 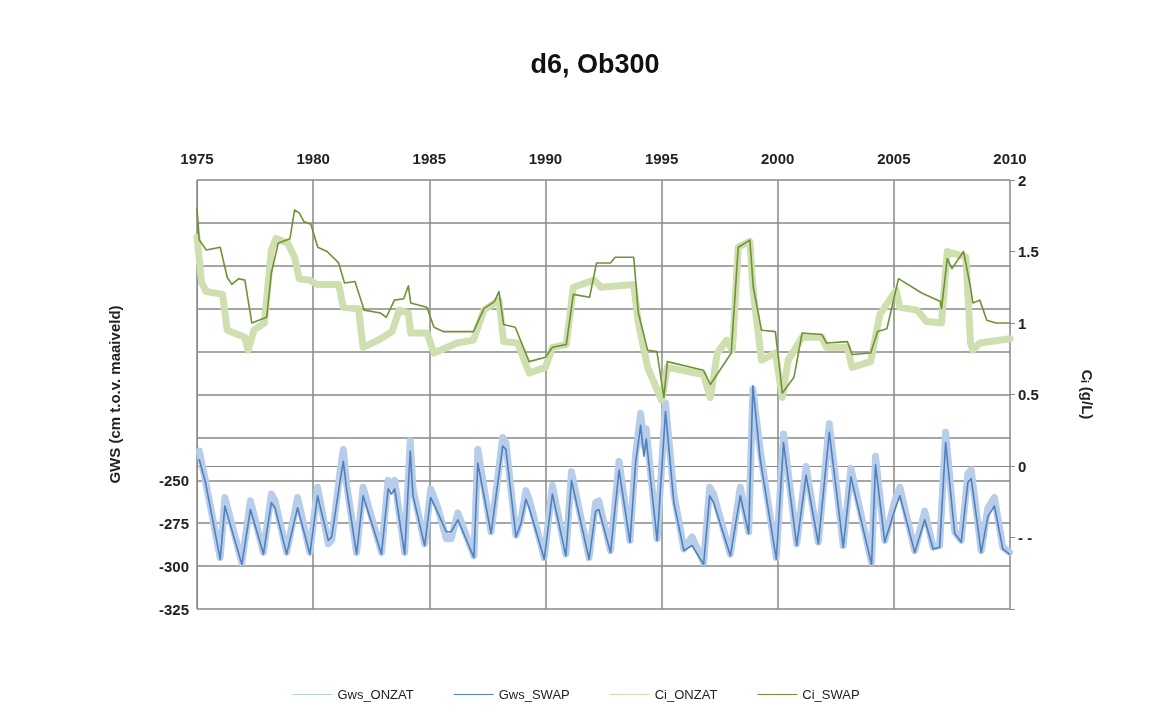 What do you see at coordinates (686, 694) in the screenshot?
I see `legend-label: Ci_ONZAT` at bounding box center [686, 694].